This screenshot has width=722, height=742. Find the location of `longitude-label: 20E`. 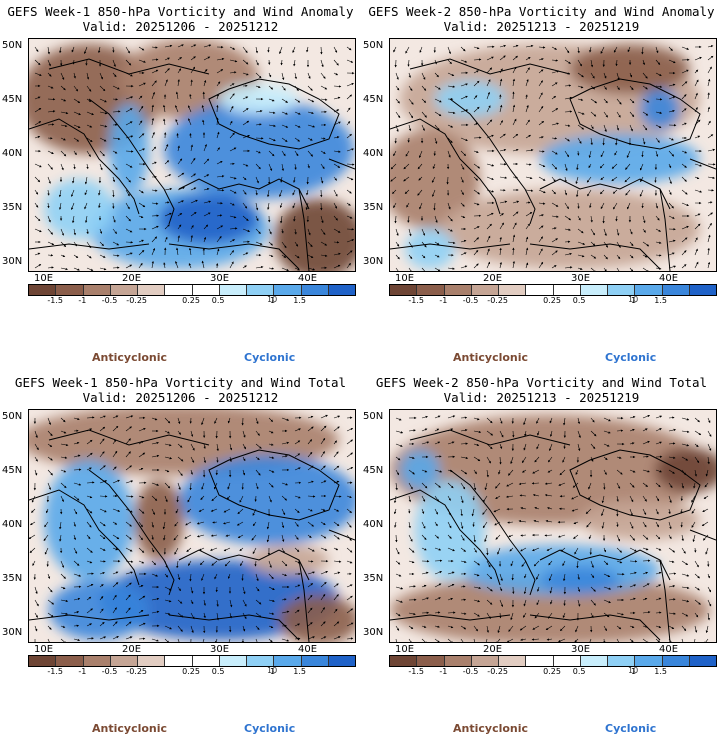

longitude-label: 20E is located at coordinates (132, 278).